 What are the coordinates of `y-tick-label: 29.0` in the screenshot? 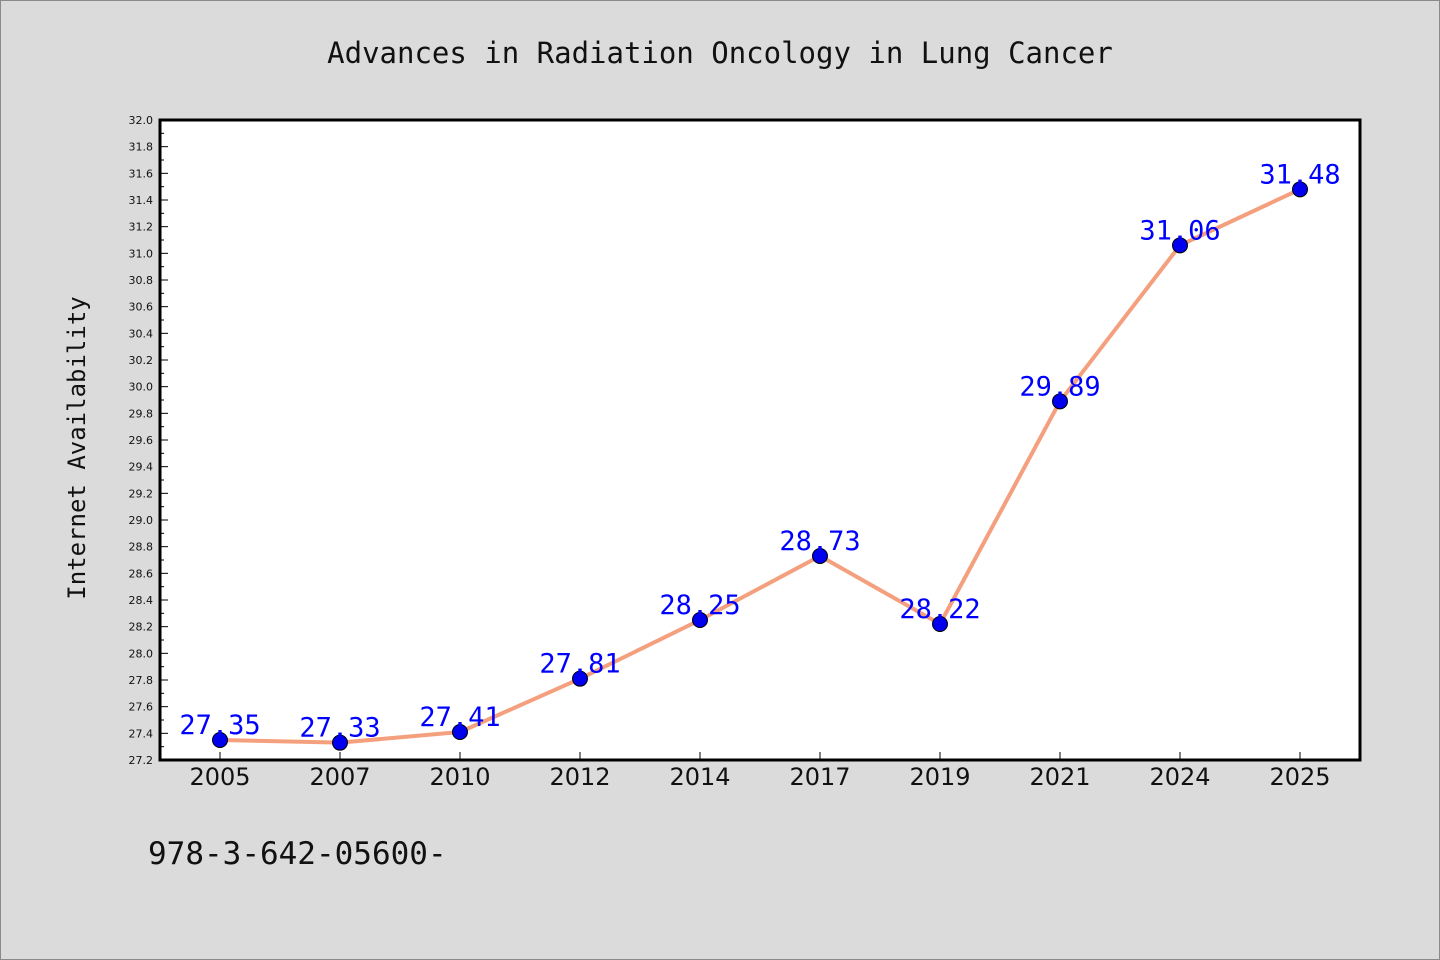 It's located at (141, 520).